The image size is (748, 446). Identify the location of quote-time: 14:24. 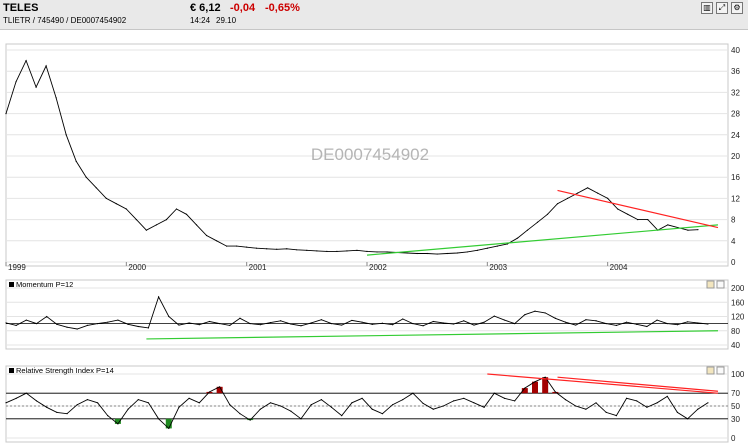
(200, 20).